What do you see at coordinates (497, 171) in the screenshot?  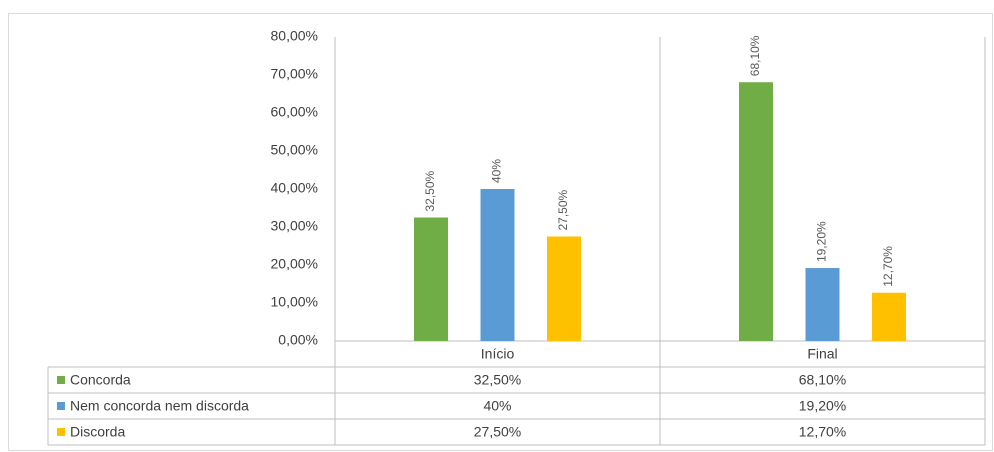 I see `data-label: 40%` at bounding box center [497, 171].